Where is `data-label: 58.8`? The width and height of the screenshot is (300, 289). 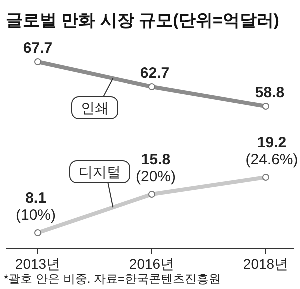
data-label: 58.8 is located at coordinates (270, 93).